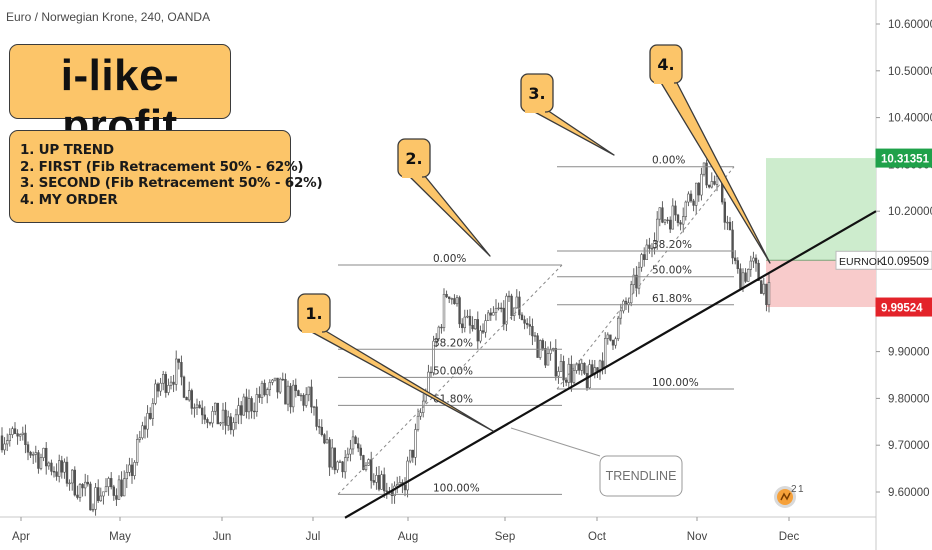 This screenshot has height=550, width=932. What do you see at coordinates (794, 489) in the screenshot?
I see `svg-text: 2` at bounding box center [794, 489].